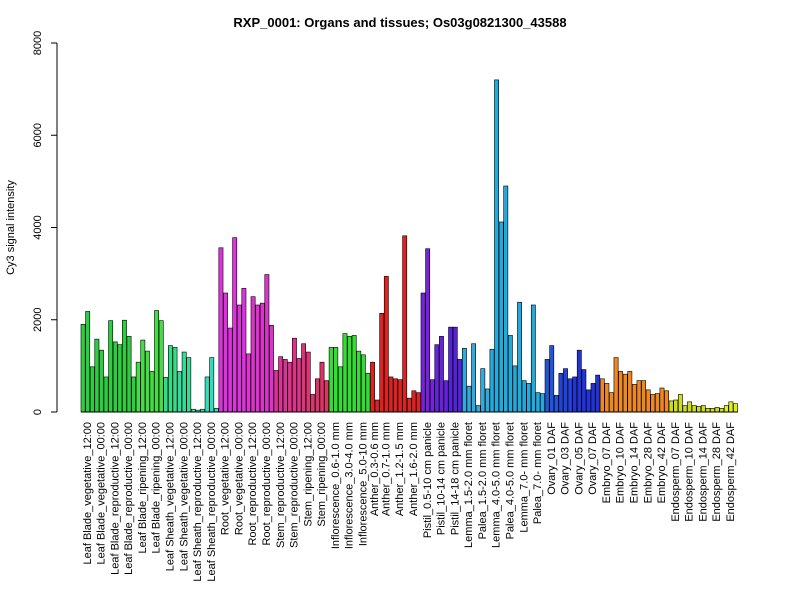 Image resolution: width=800 pixels, height=605 pixels. I want to click on x-tick-label: Leaf Blade_vegetative_12:00, so click(88, 493).